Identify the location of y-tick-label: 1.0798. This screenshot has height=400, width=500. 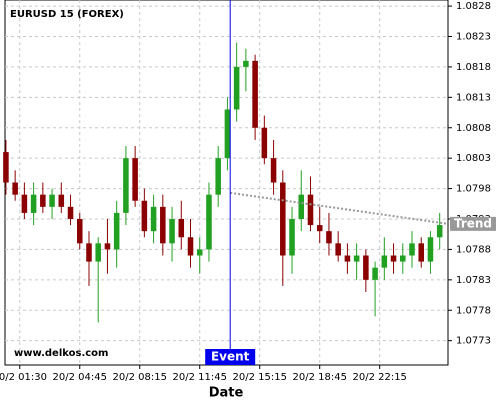
(473, 189).